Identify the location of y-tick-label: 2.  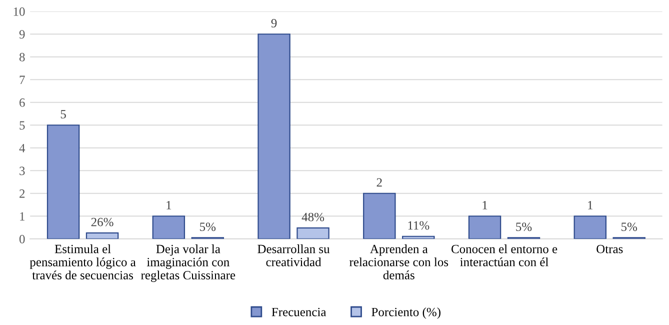
(22, 193).